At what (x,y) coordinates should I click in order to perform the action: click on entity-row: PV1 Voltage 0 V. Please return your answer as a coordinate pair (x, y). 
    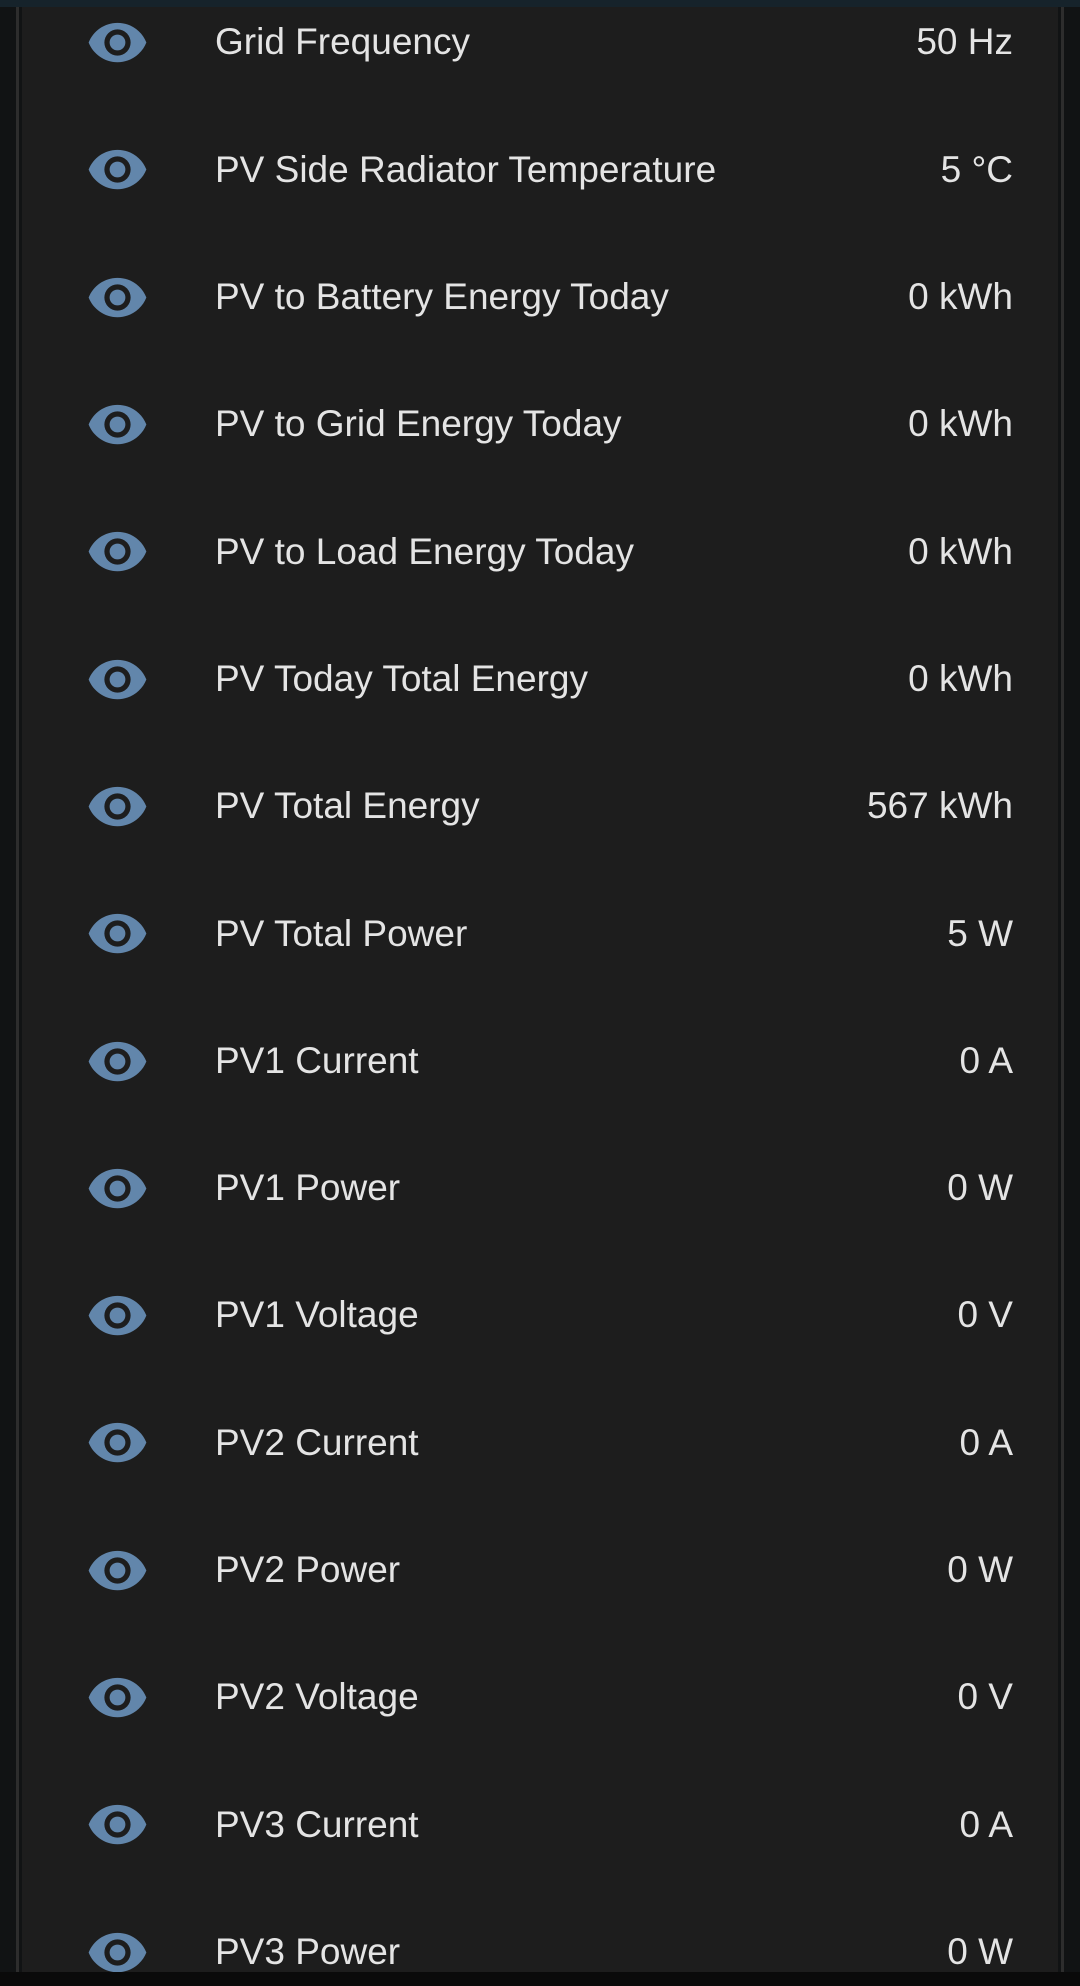
    Looking at the image, I should click on (540, 1315).